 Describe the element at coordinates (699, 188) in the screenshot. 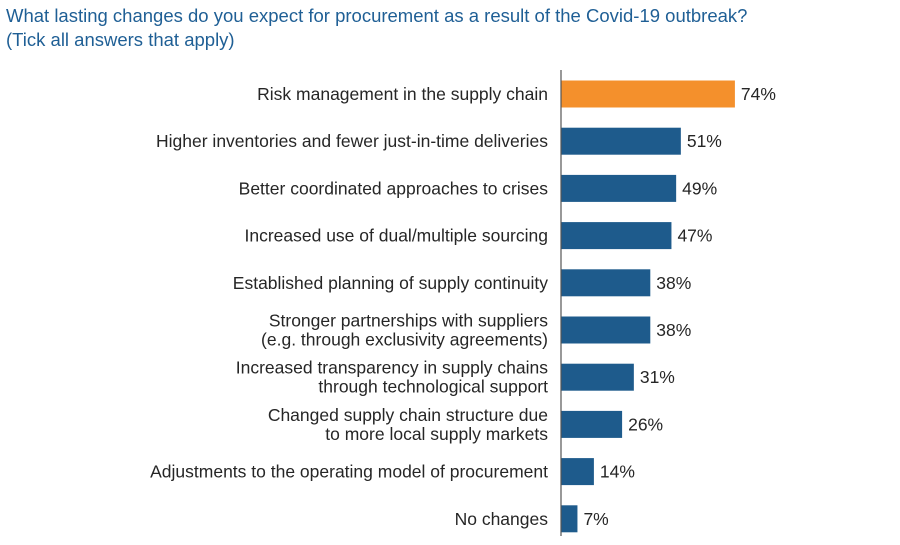

I see `value-label-3: 49%` at that location.